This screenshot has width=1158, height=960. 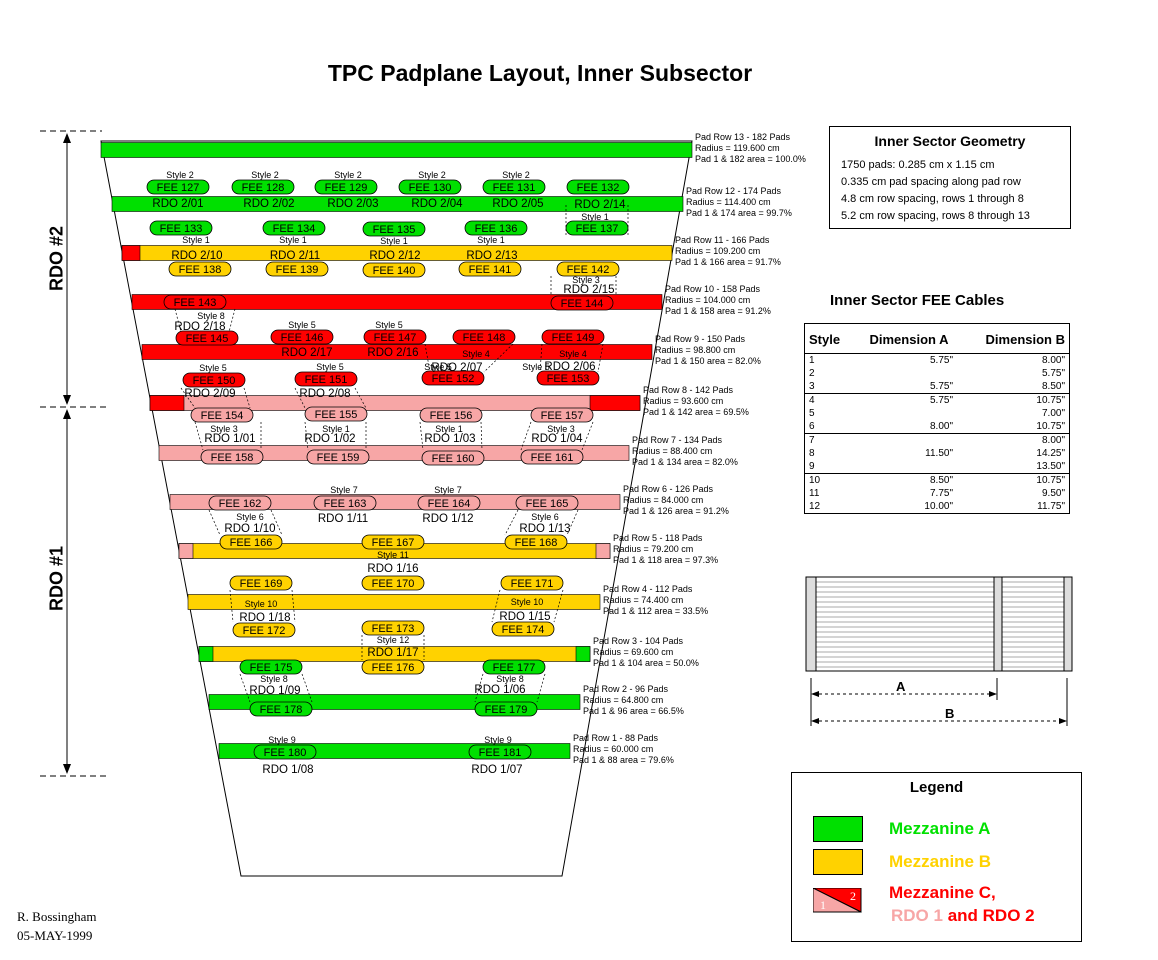 What do you see at coordinates (812, 386) in the screenshot?
I see `cables-style: 3` at bounding box center [812, 386].